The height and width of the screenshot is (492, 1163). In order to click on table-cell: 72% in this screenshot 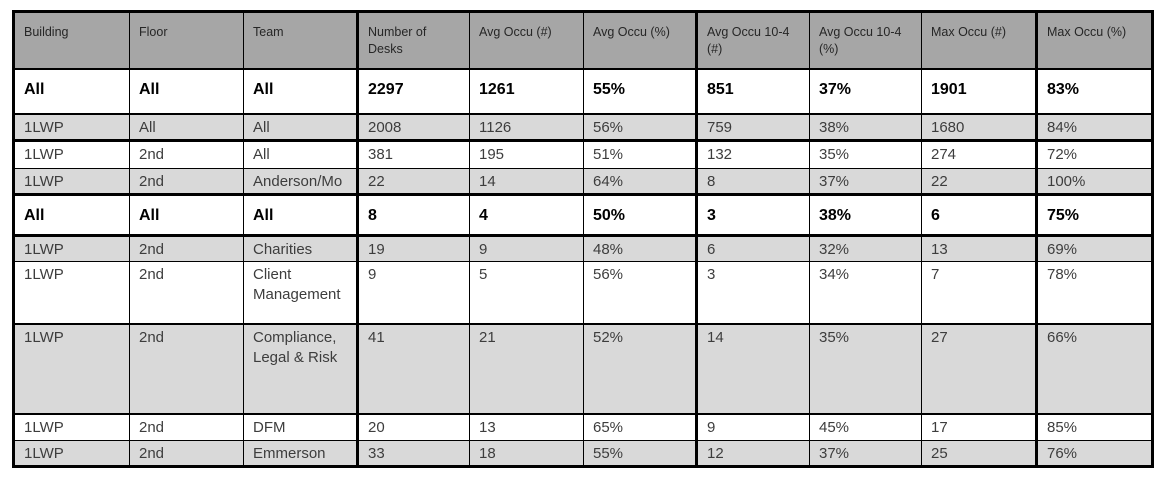, I will do `click(1094, 154)`.